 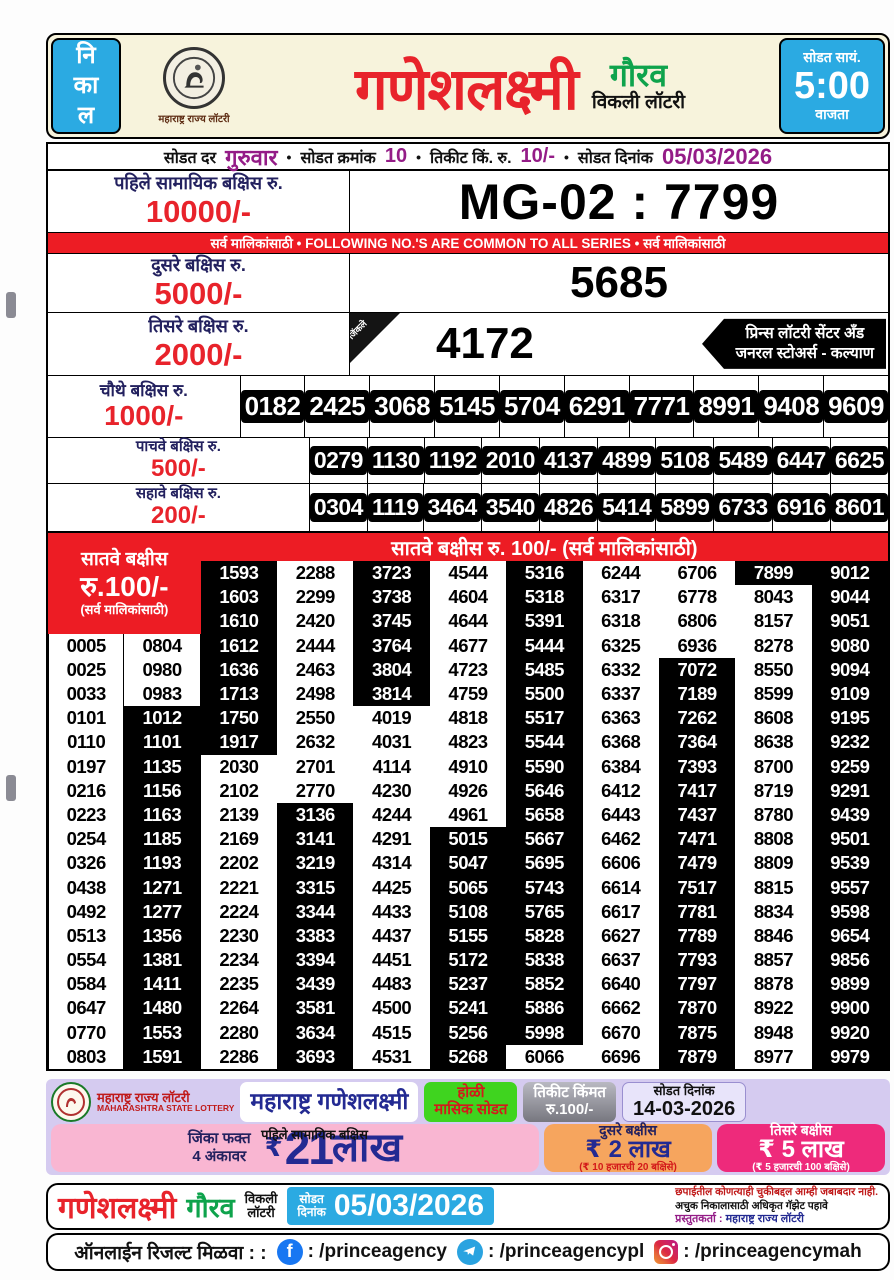 What do you see at coordinates (849, 718) in the screenshot?
I see `prize-100-number: 9195` at bounding box center [849, 718].